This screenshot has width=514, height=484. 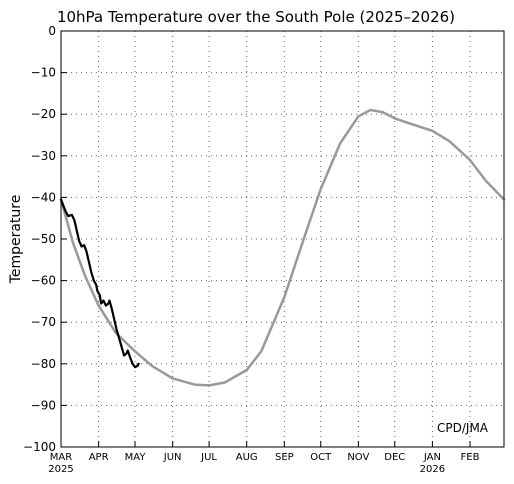 What do you see at coordinates (321, 457) in the screenshot?
I see `x-tick-label: OCT` at bounding box center [321, 457].